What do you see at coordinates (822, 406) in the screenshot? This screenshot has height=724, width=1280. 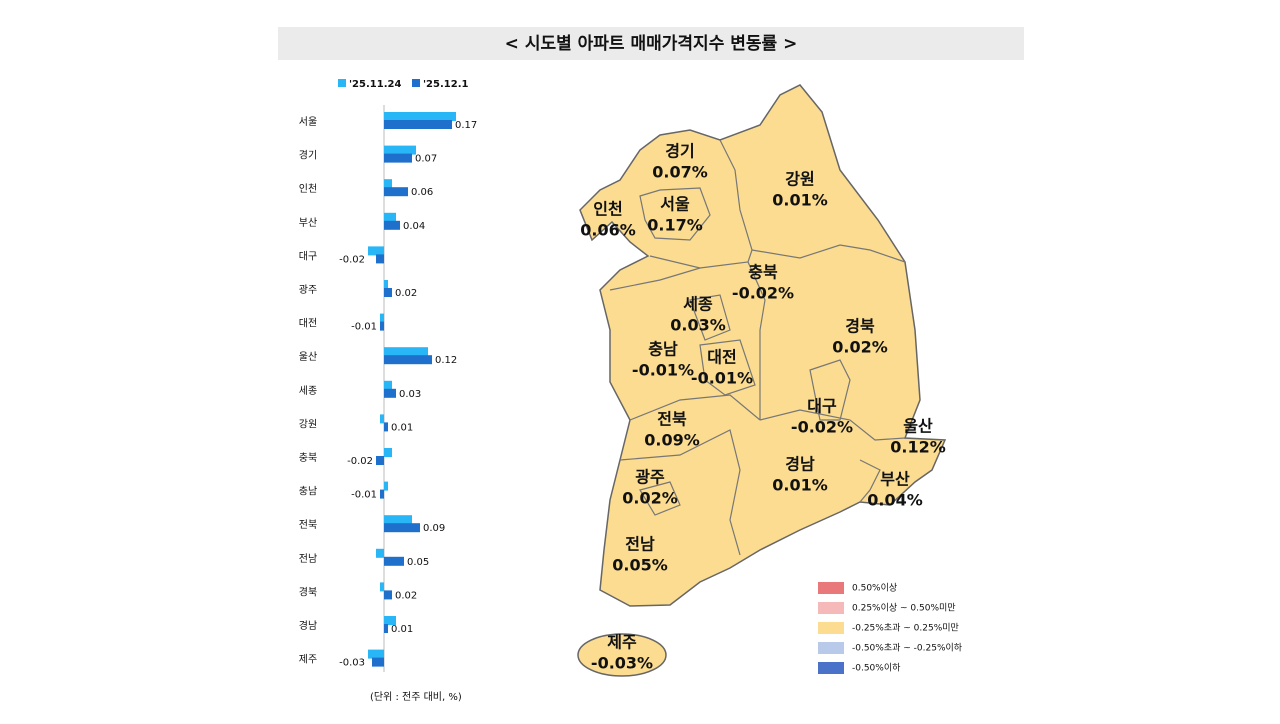 I see `region-name: 대구` at bounding box center [822, 406].